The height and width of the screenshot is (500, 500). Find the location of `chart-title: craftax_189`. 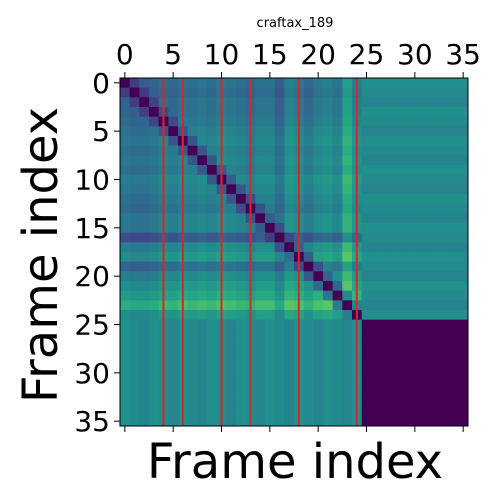

chart-title: craftax_189 is located at coordinates (295, 23).